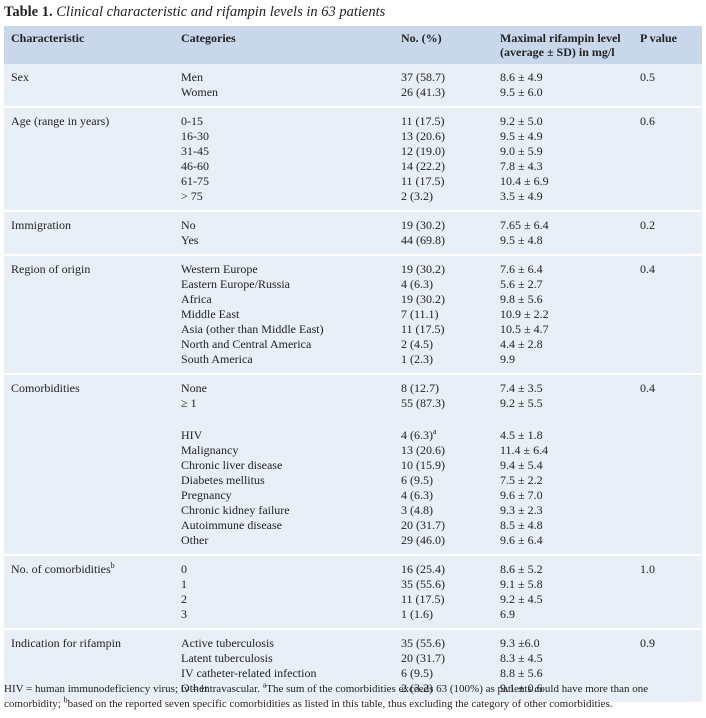 This screenshot has height=718, width=706. Describe the element at coordinates (184, 614) in the screenshot. I see `category: 3` at that location.